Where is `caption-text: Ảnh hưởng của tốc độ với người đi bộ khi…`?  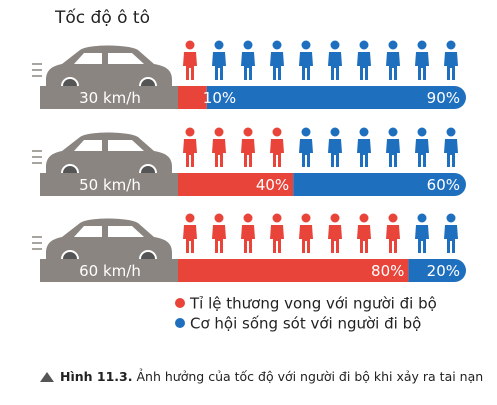
caption-text: Ảnh hưởng của tốc độ với người đi bộ khi… is located at coordinates (310, 376).